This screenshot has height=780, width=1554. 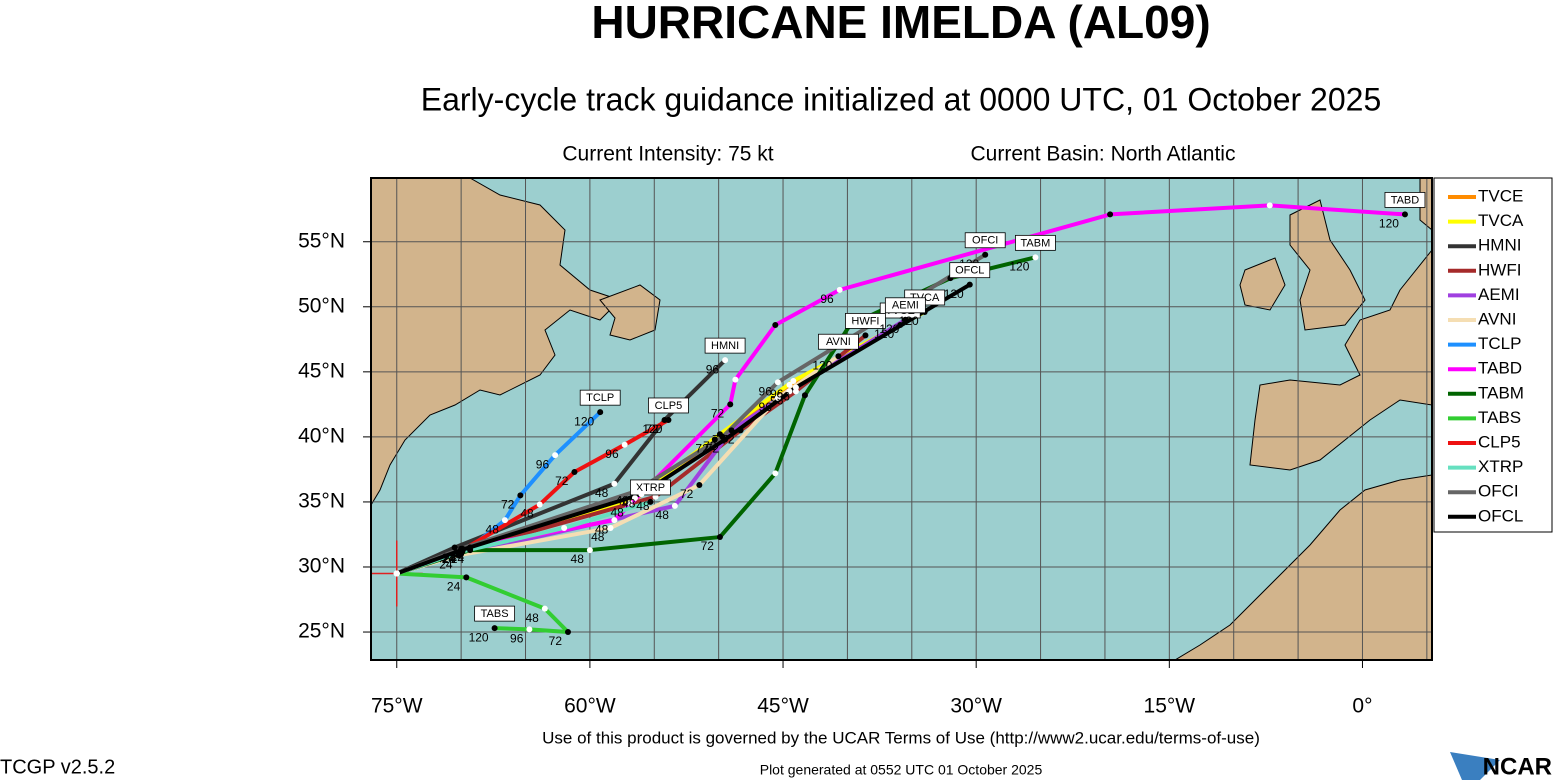 I want to click on end-label: AVNI, so click(x=838, y=342).